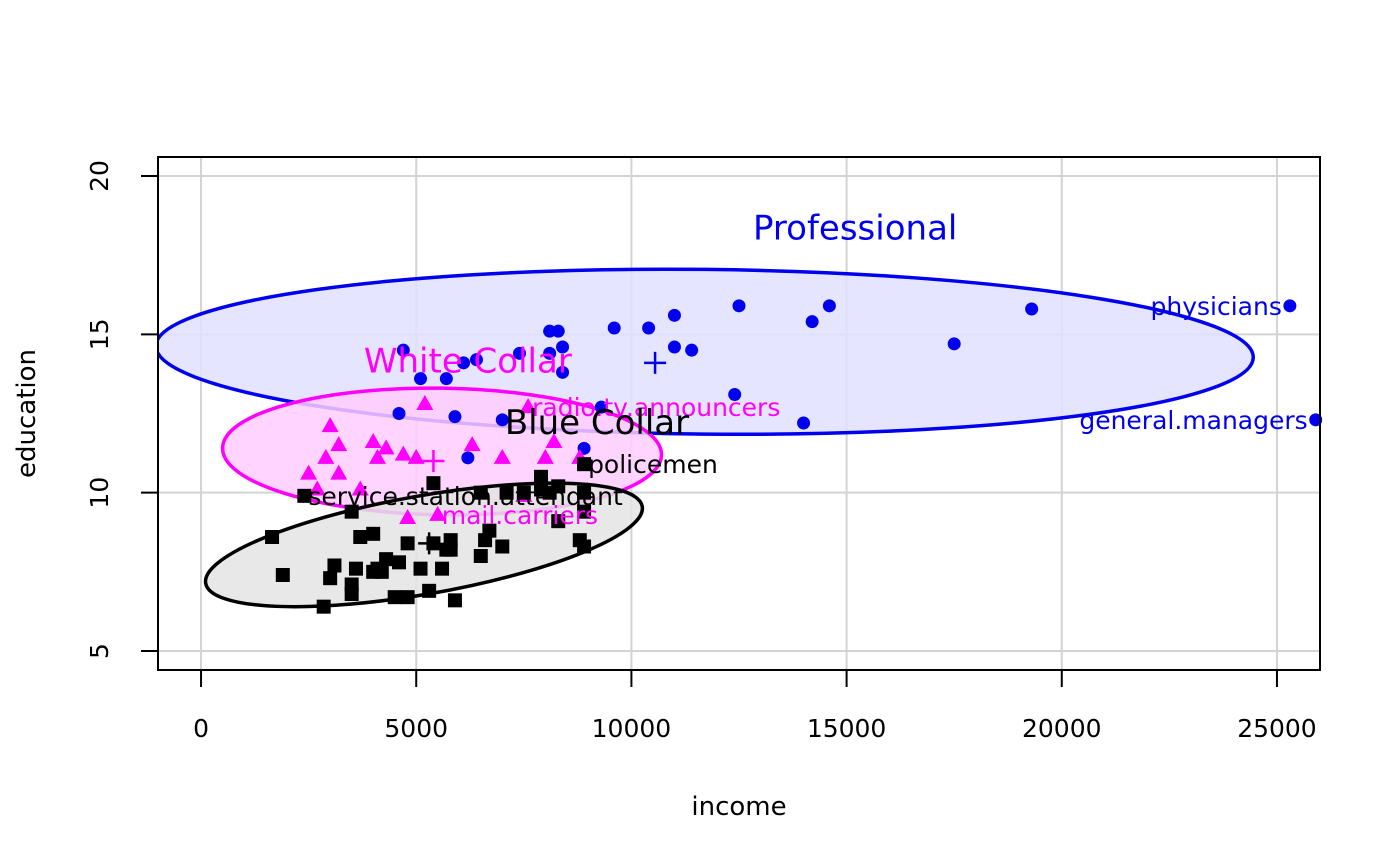 This screenshot has width=1400, height=866. Describe the element at coordinates (653, 464) in the screenshot. I see `point-label: policemen` at that location.